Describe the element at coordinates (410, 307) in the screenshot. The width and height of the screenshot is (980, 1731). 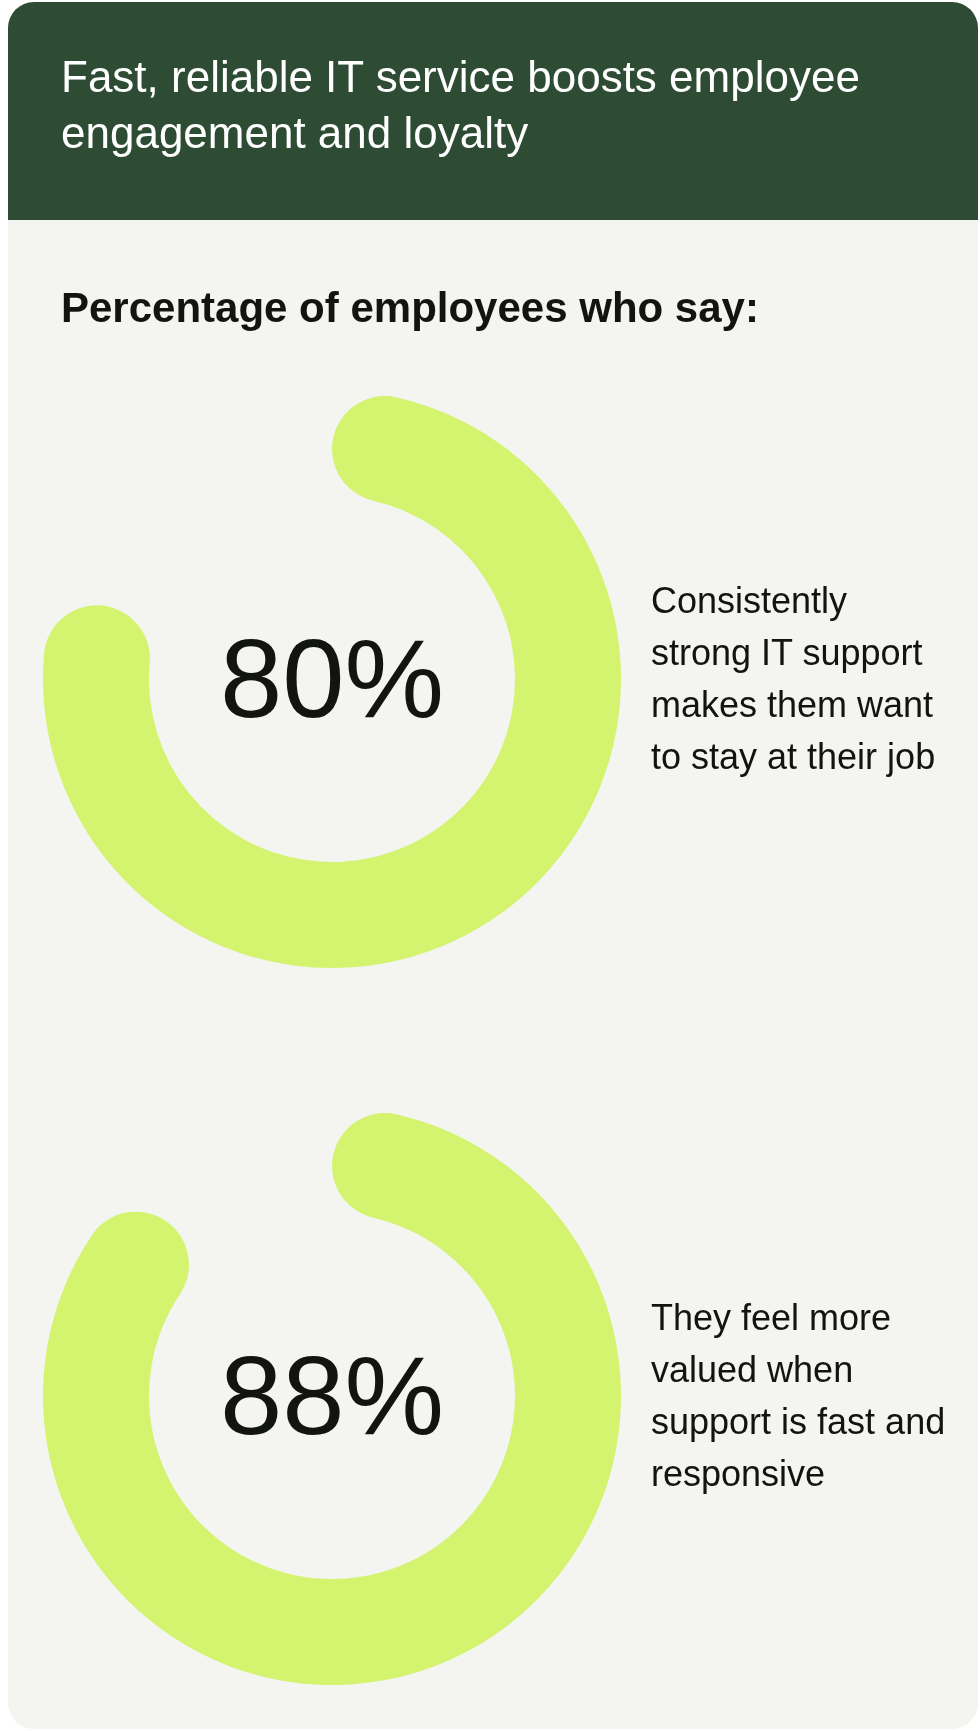
I see `chart-subtitle: Percentage of employees who say:` at that location.